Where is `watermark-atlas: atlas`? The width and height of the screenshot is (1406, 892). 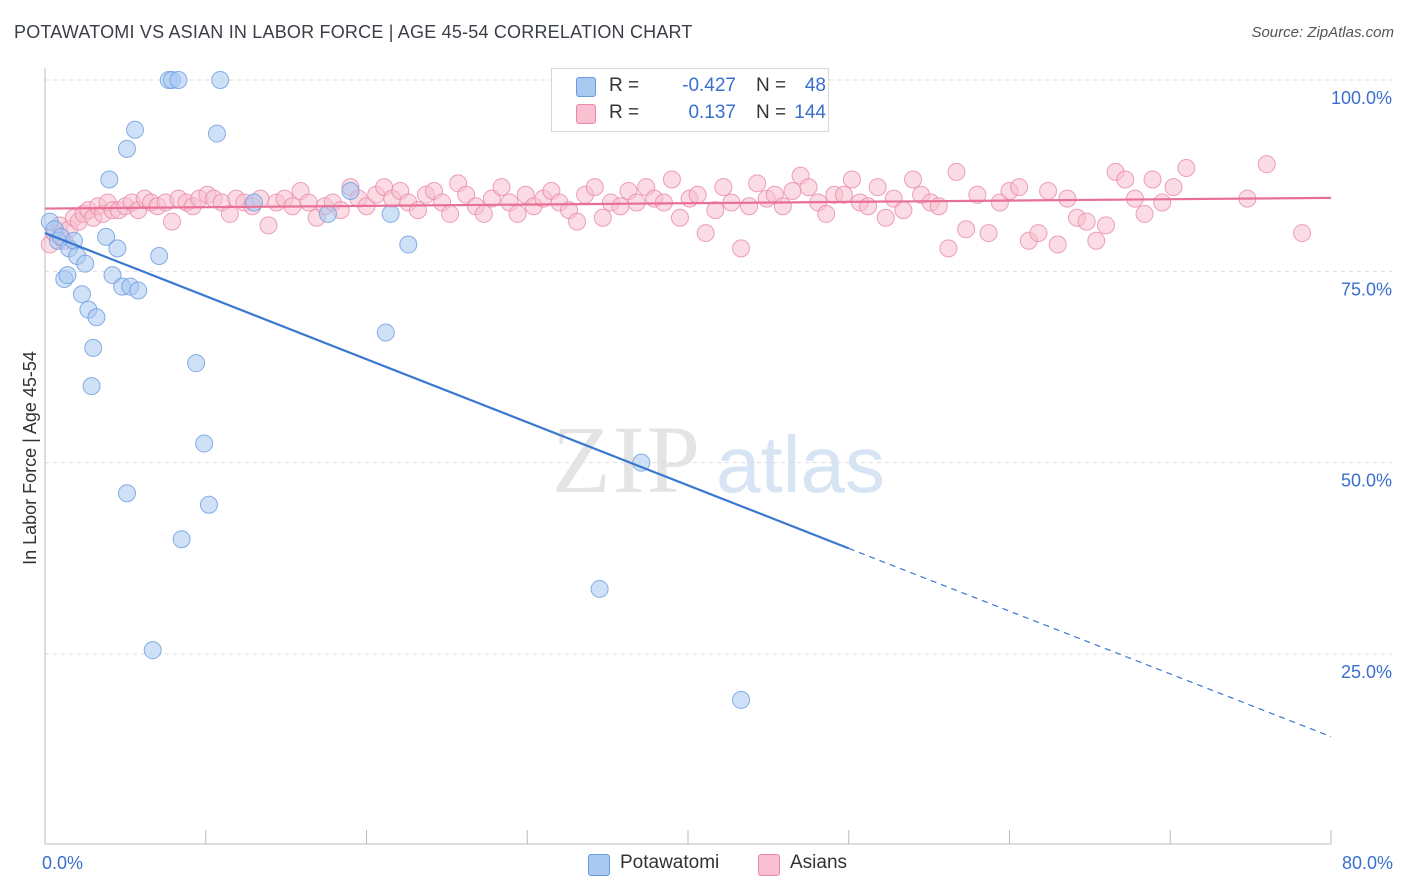
watermark-atlas: atlas is located at coordinates (800, 464).